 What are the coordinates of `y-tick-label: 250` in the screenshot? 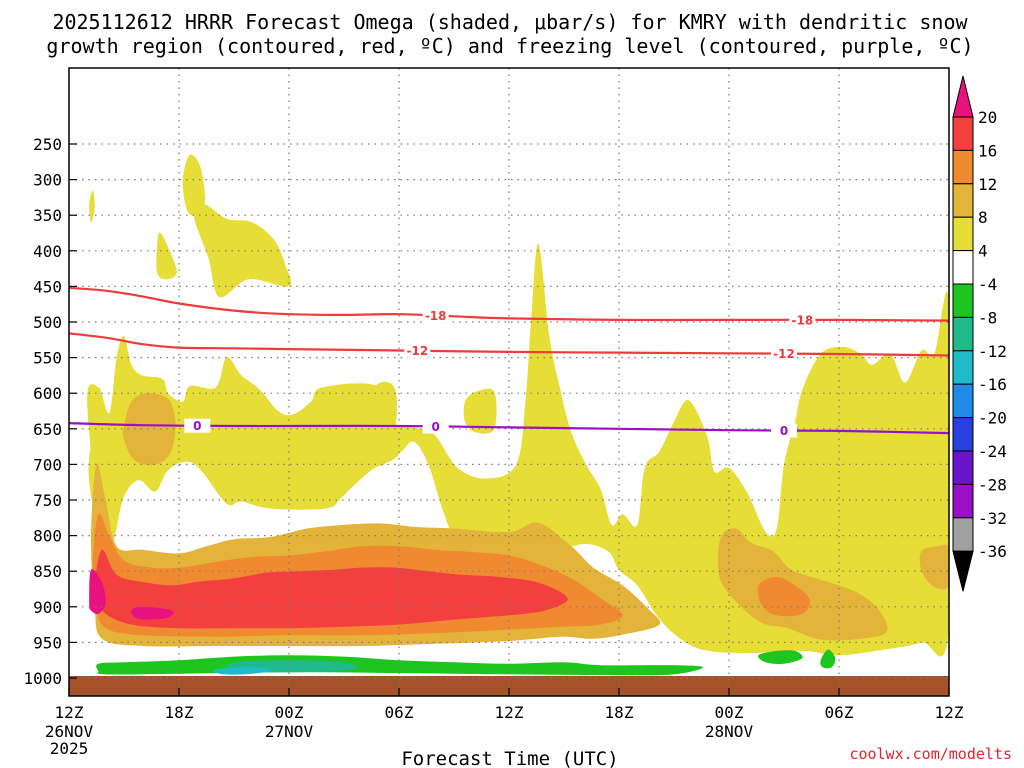 It's located at (47, 144).